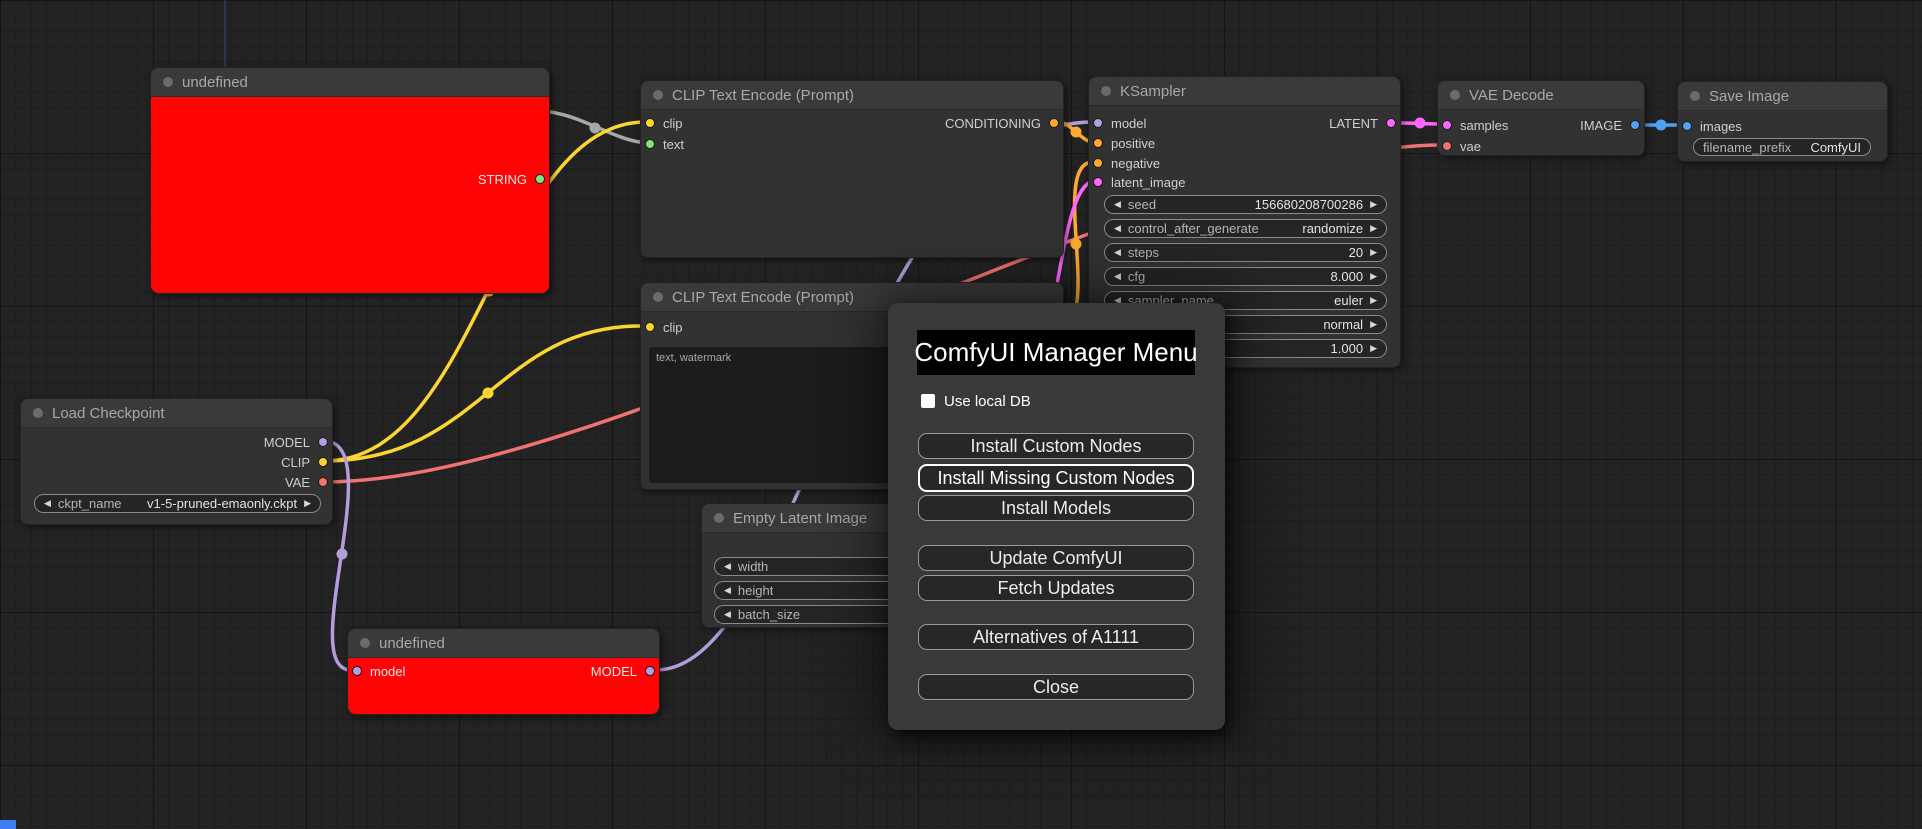  Describe the element at coordinates (852, 95) in the screenshot. I see `node-title-bar: CLIP Text Encode (Prompt)` at that location.